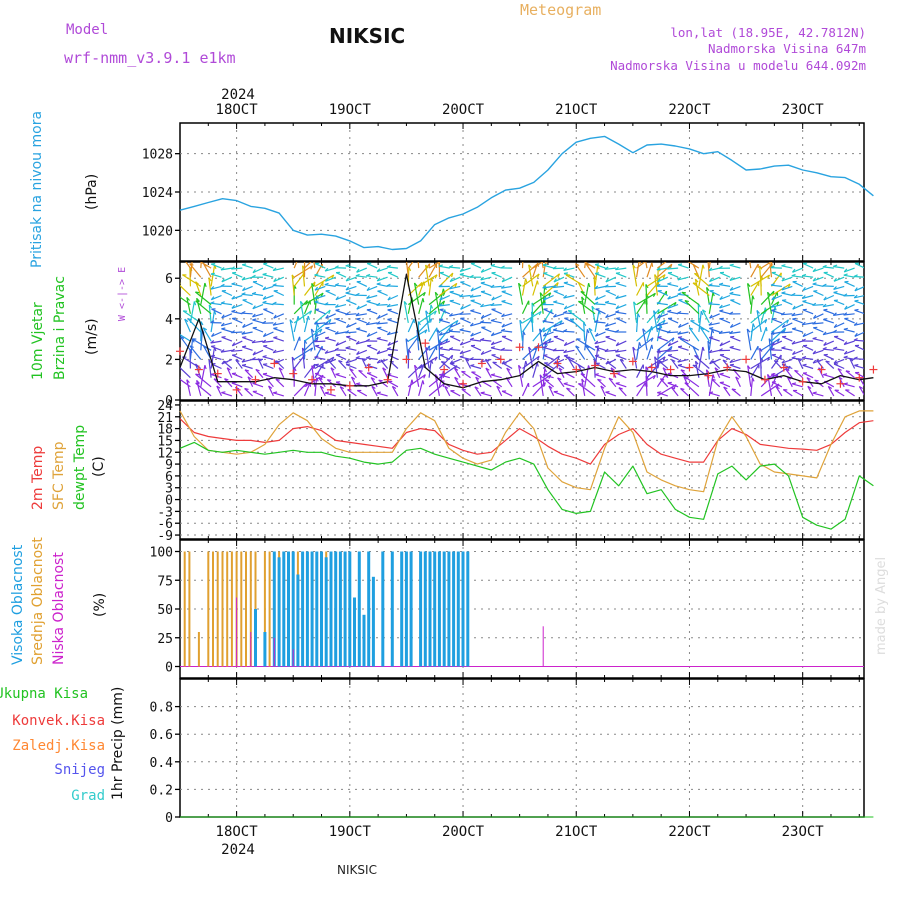 The height and width of the screenshot is (900, 900). I want to click on top-day-label: 22OCT, so click(689, 110).